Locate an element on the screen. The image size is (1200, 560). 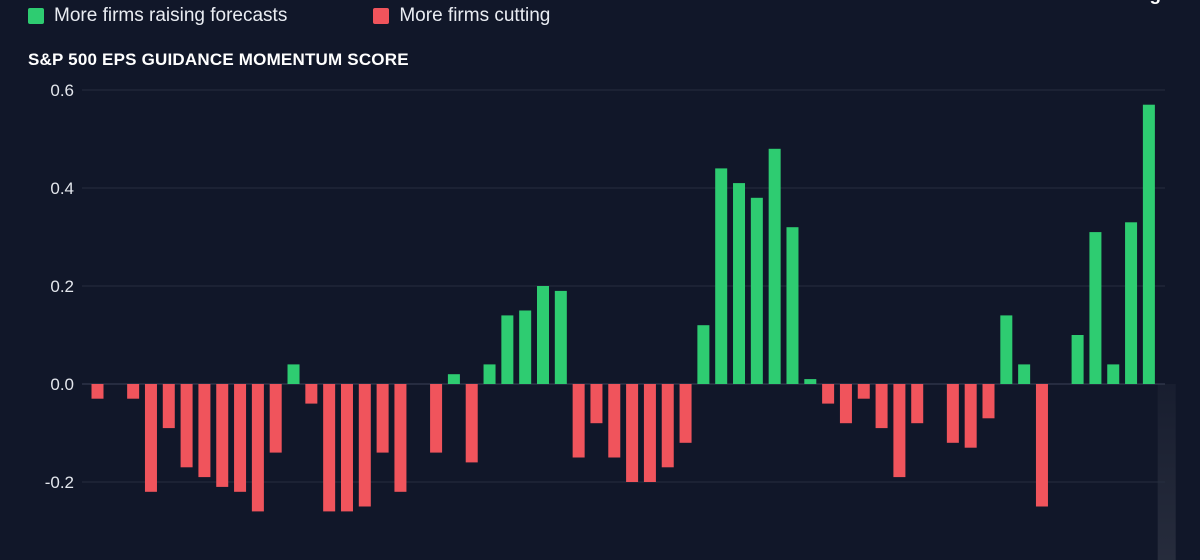
legend-item-raising: More firms raising forecasts is located at coordinates (157, 16).